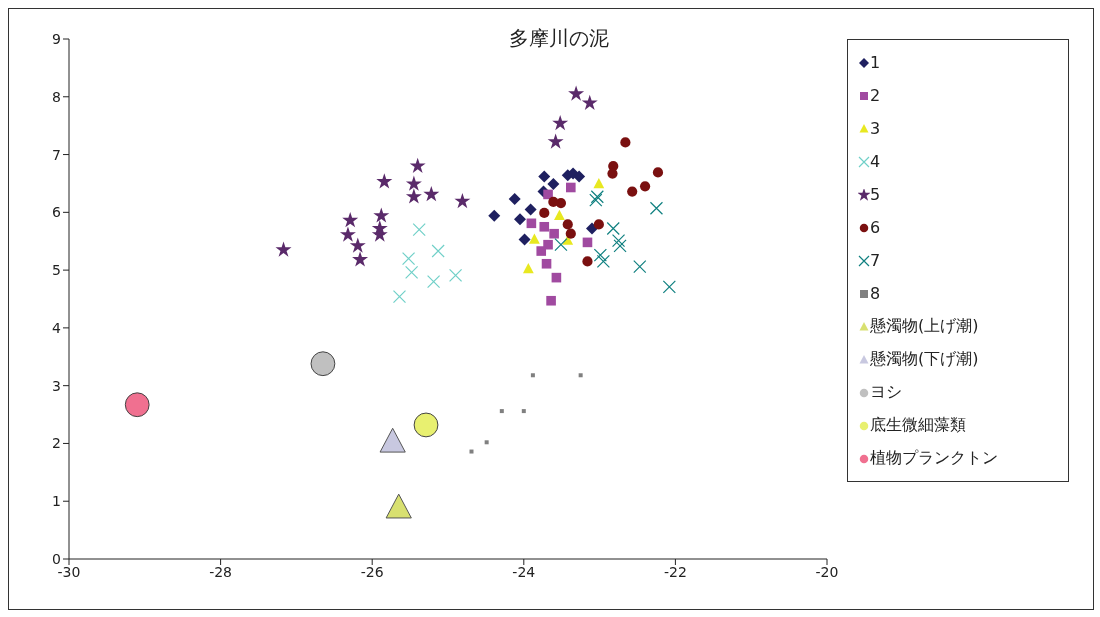 The image size is (1100, 617). I want to click on x-tick-label: -20, so click(827, 571).